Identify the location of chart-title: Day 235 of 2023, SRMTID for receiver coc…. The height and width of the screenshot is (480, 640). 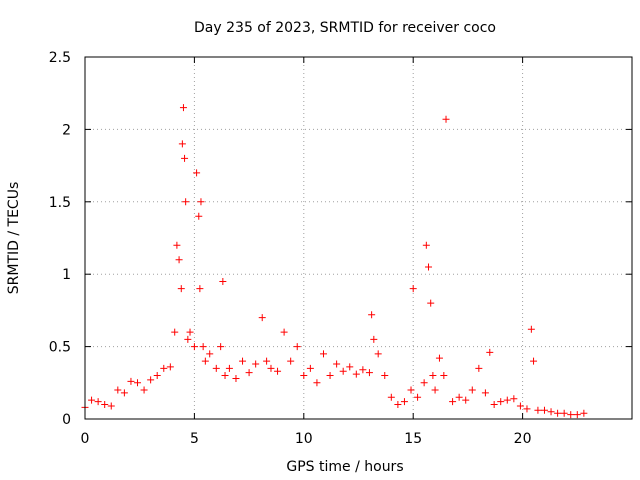
(345, 28).